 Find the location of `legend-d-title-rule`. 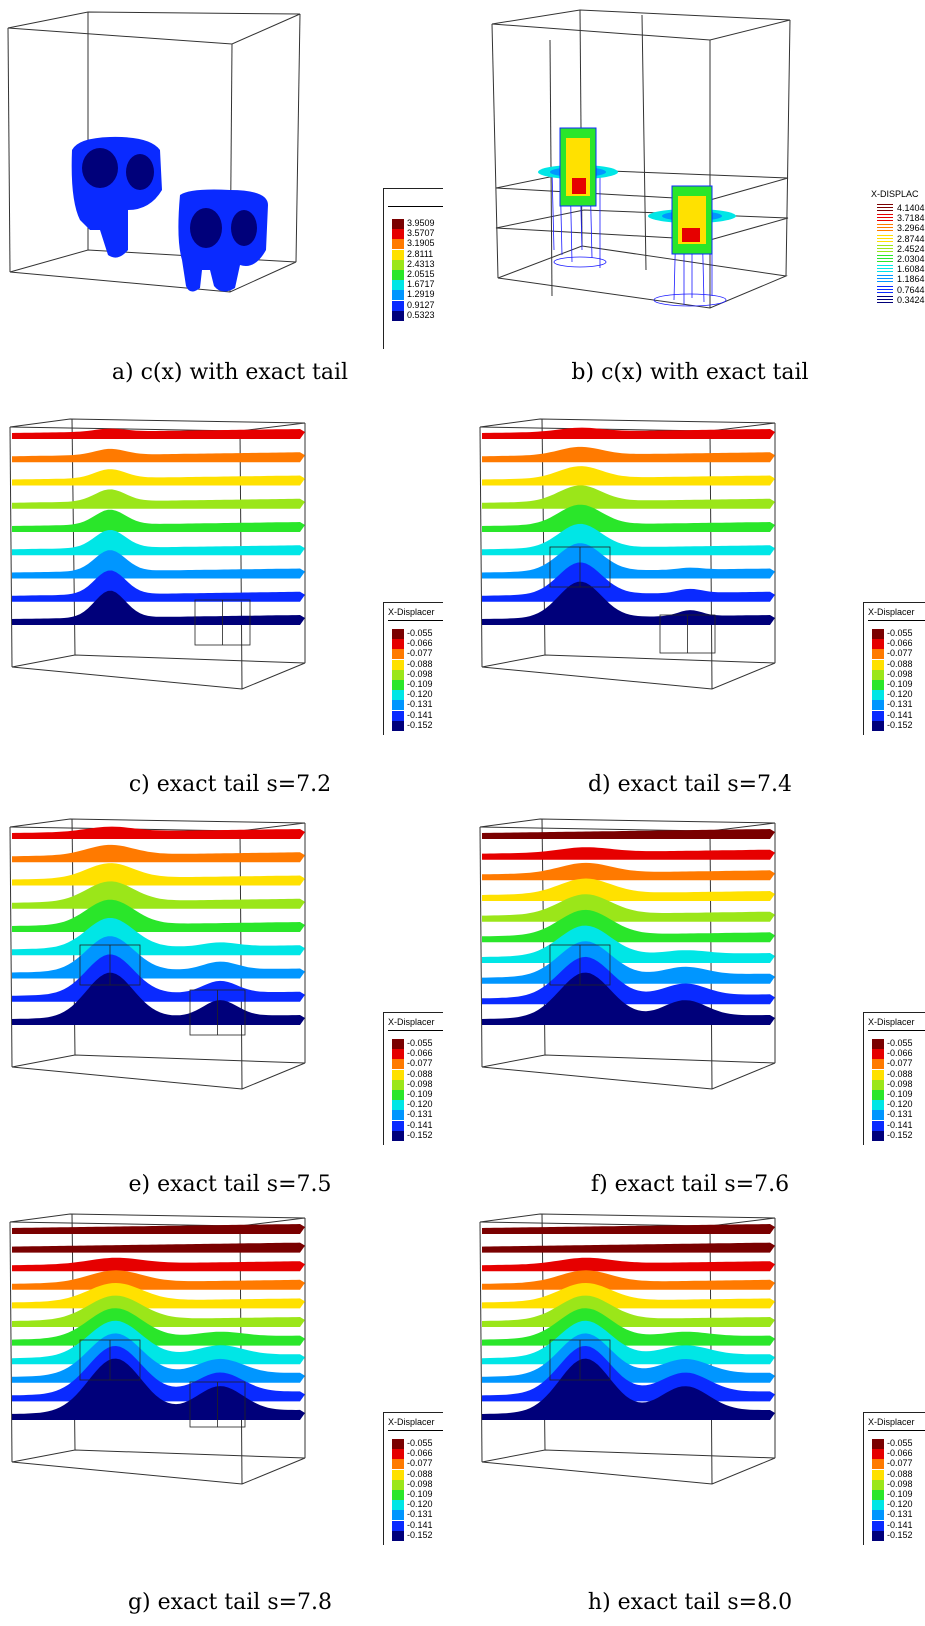

legend-d-title-rule is located at coordinates (896, 620).